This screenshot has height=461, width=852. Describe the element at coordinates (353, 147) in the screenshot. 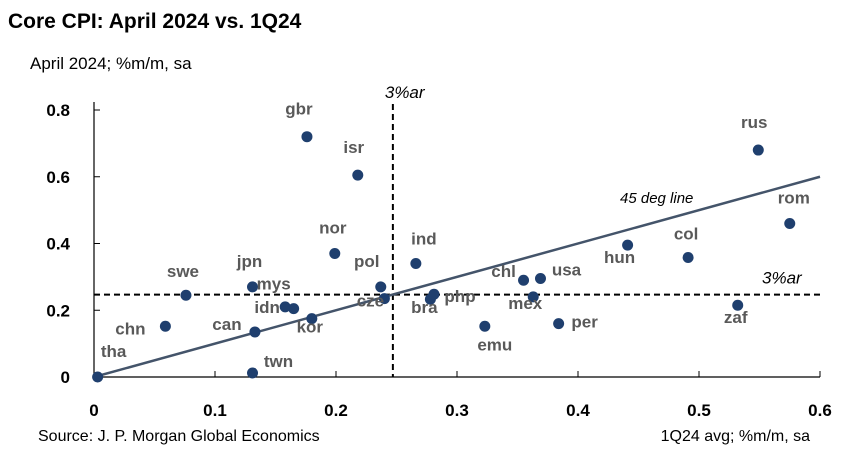

I see `point-label-isr: isr` at that location.